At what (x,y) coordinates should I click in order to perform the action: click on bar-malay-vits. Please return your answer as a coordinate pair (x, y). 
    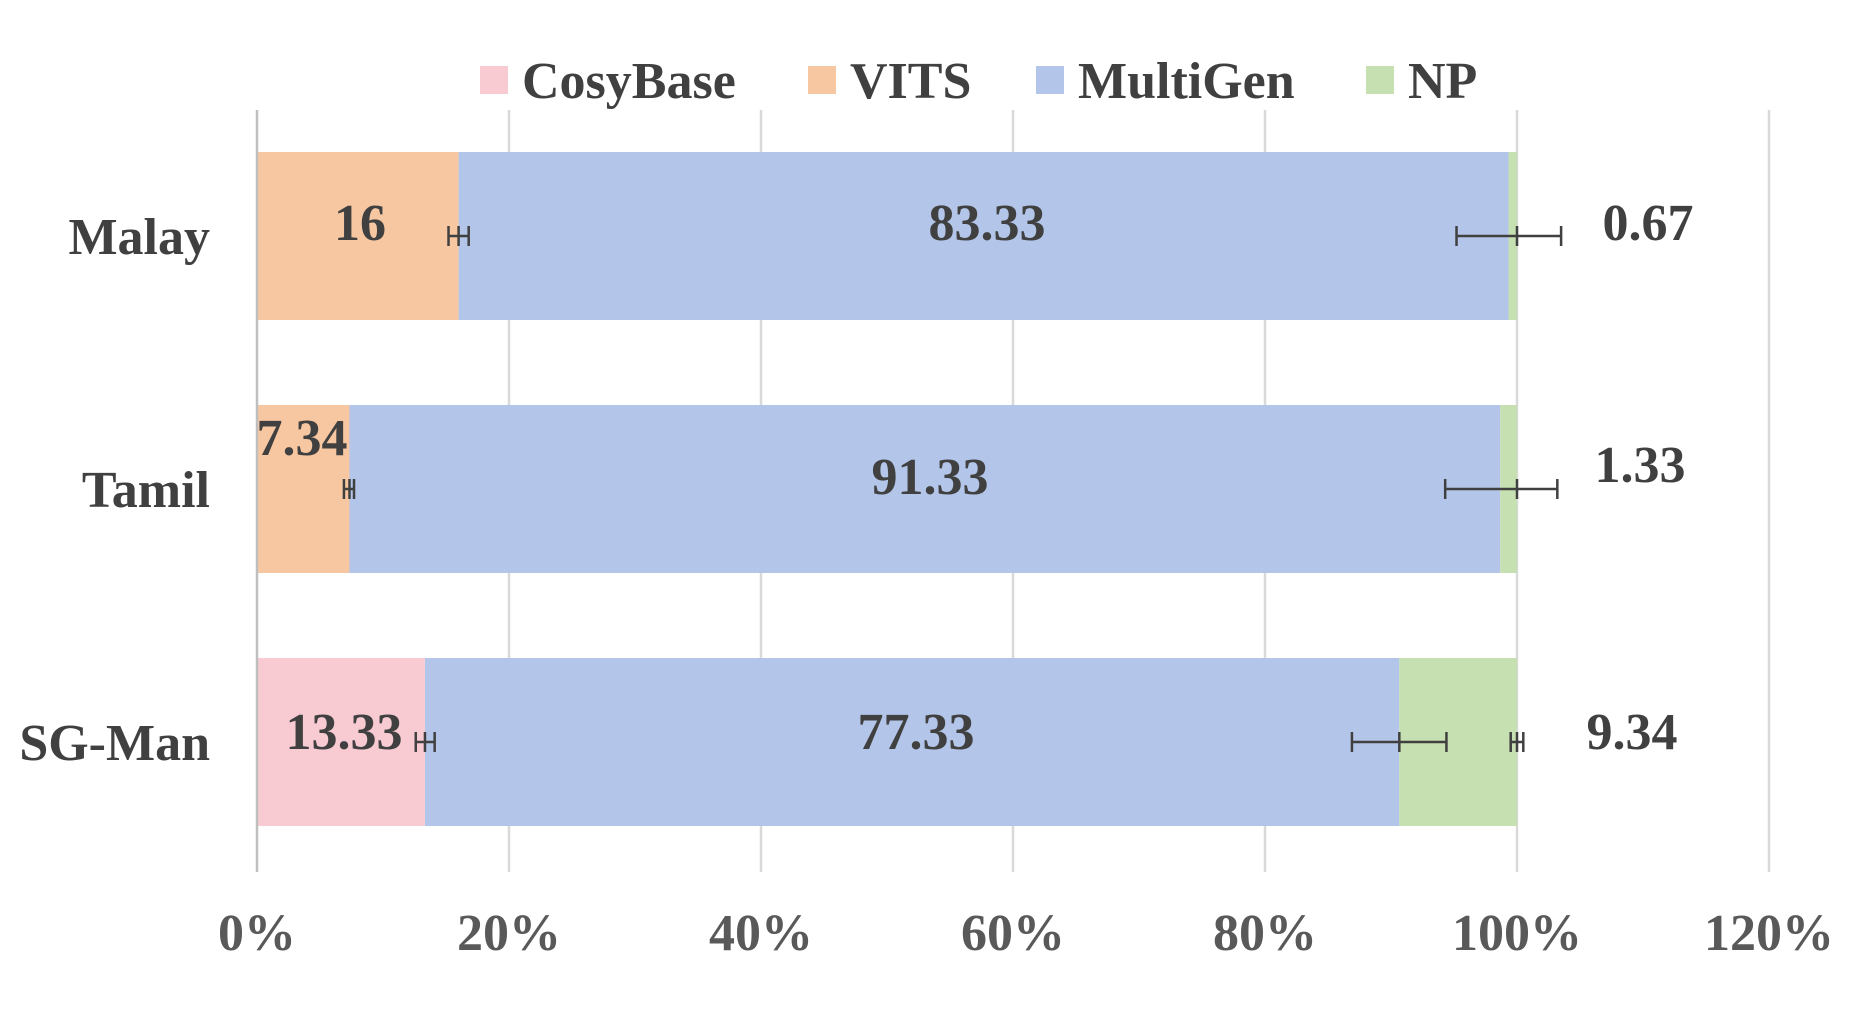
    Looking at the image, I should click on (358, 236).